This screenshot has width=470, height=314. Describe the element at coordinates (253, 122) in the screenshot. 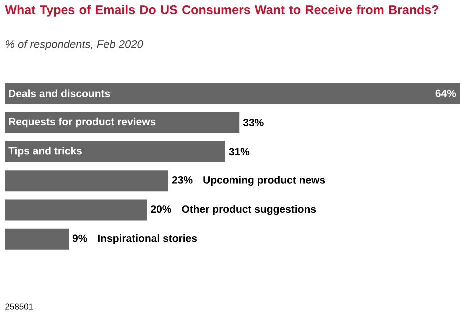

I see `data-label: 33%` at that location.